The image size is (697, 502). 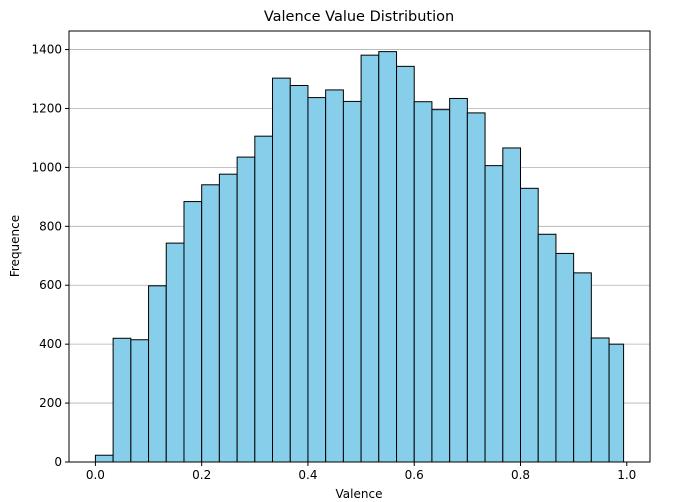 What do you see at coordinates (46, 167) in the screenshot?
I see `y-tick-label: 1000` at bounding box center [46, 167].